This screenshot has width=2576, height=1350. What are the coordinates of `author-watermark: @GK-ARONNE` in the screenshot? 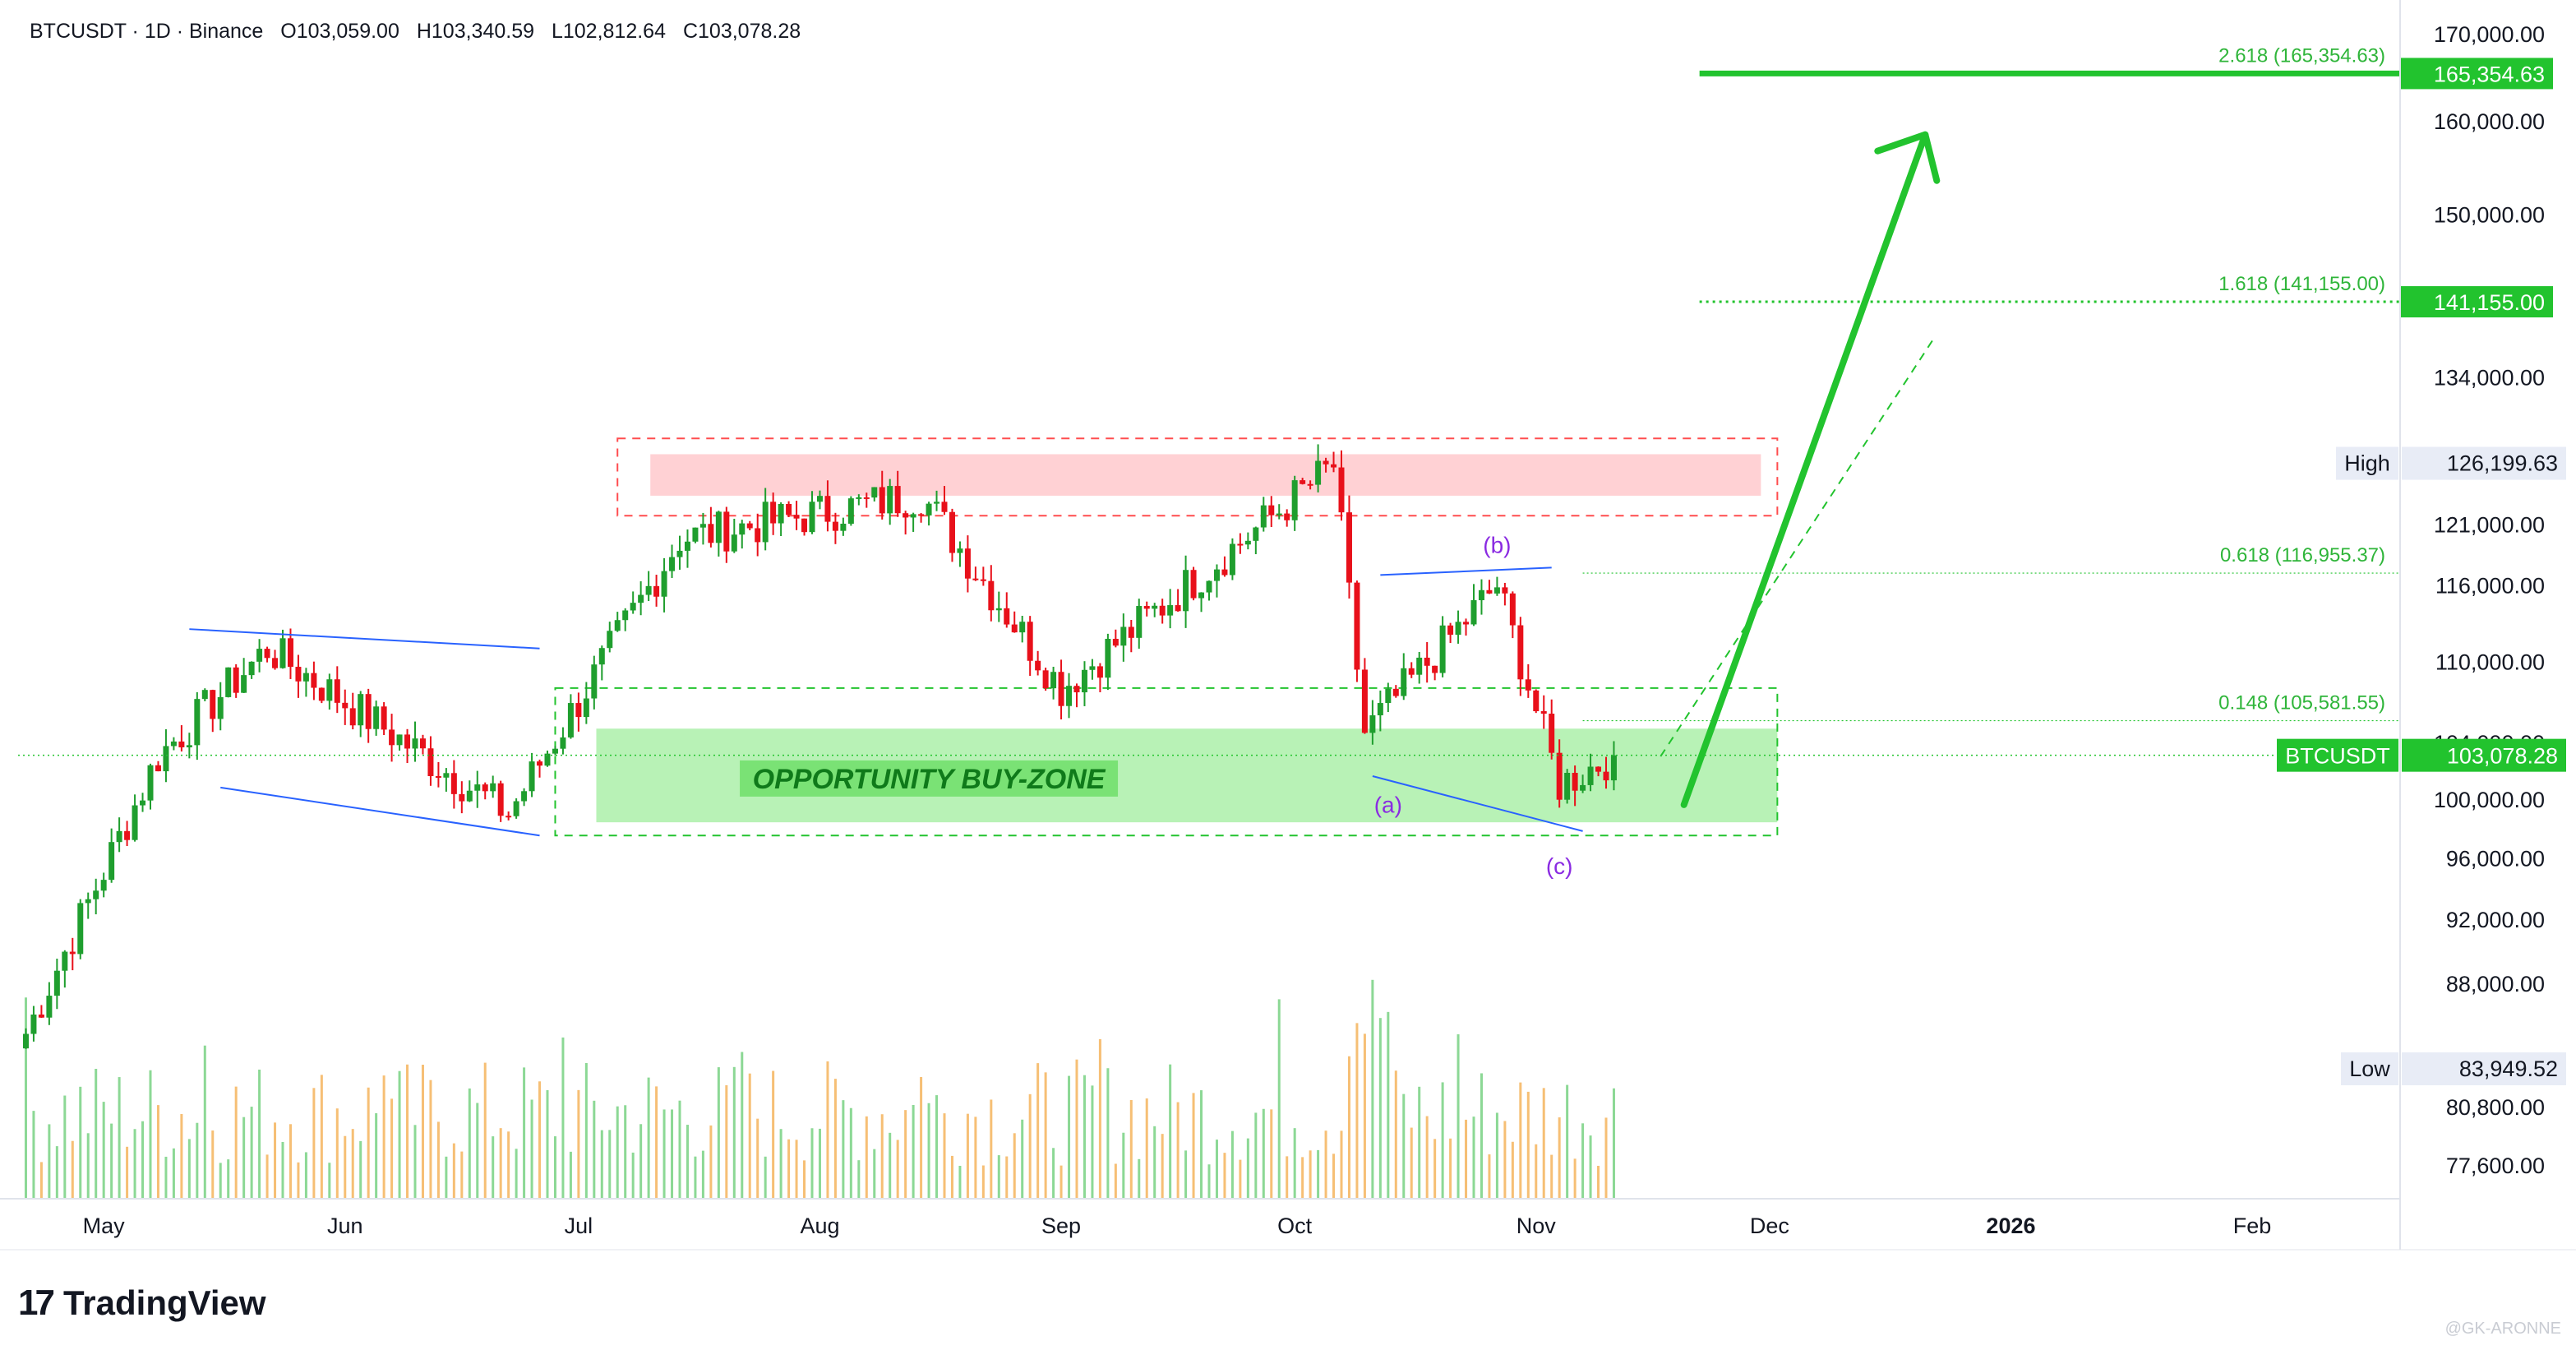 It's located at (2503, 1329).